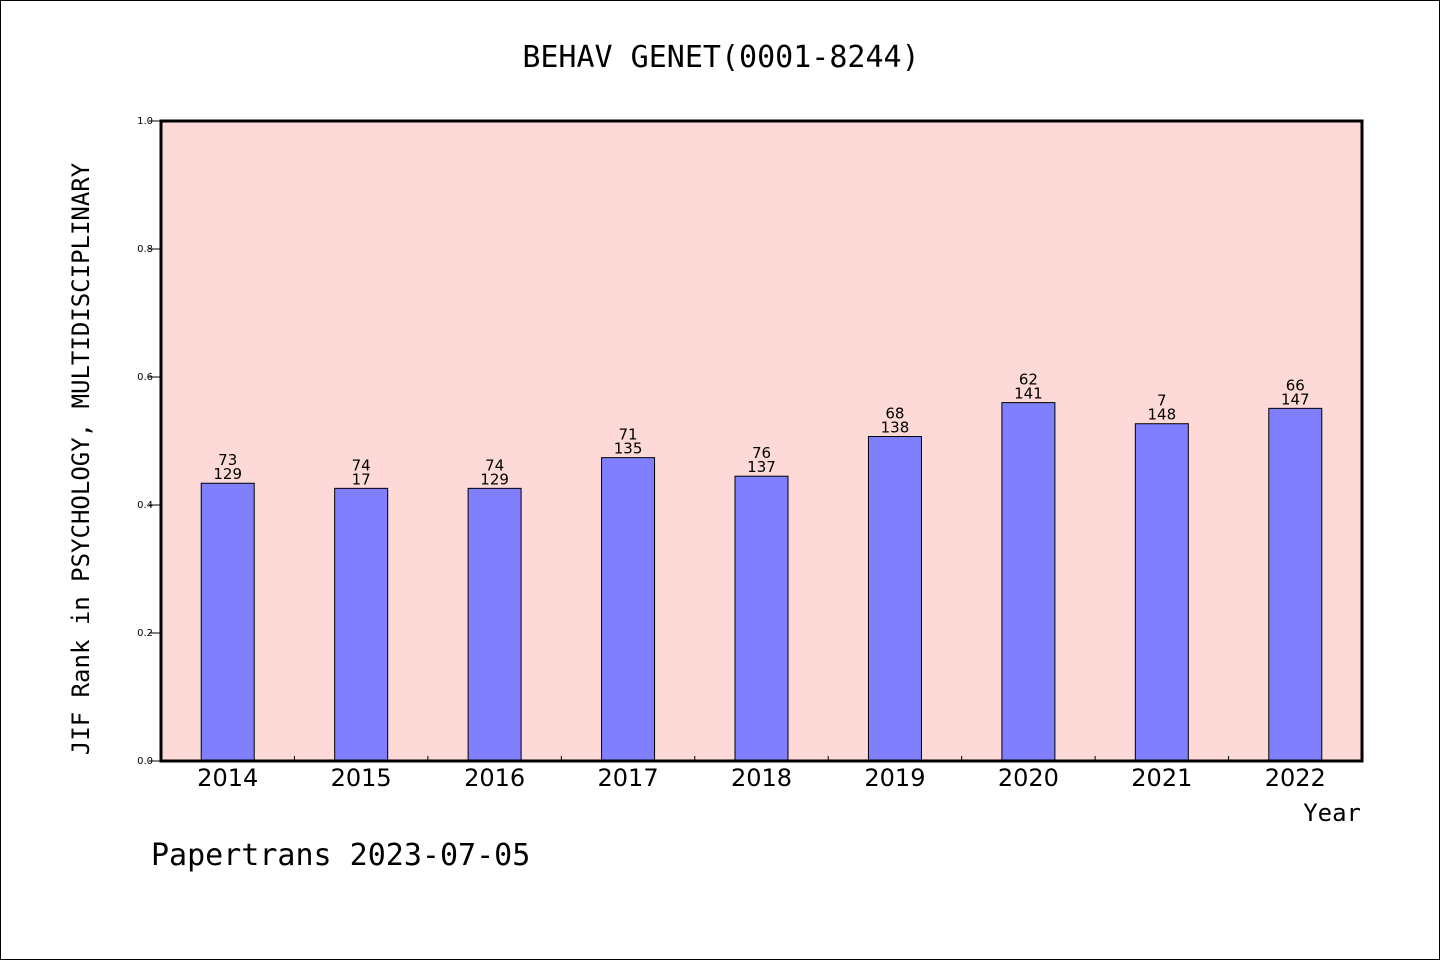 This screenshot has height=961, width=1440. Describe the element at coordinates (628, 609) in the screenshot. I see `bar-2017` at that location.